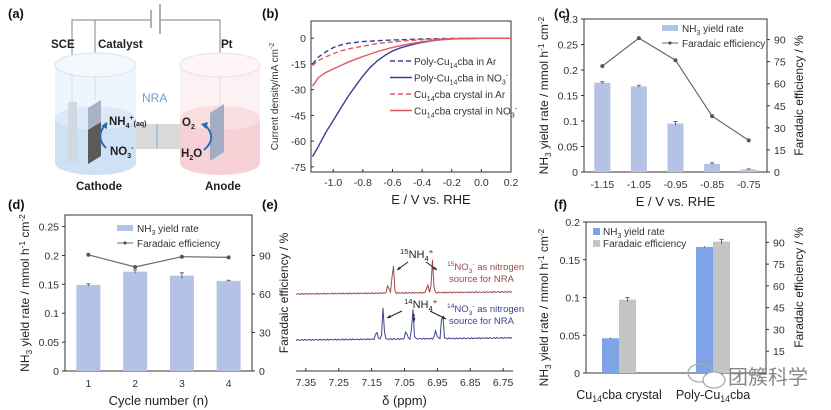  I want to click on bar-fe, so click(721, 307).